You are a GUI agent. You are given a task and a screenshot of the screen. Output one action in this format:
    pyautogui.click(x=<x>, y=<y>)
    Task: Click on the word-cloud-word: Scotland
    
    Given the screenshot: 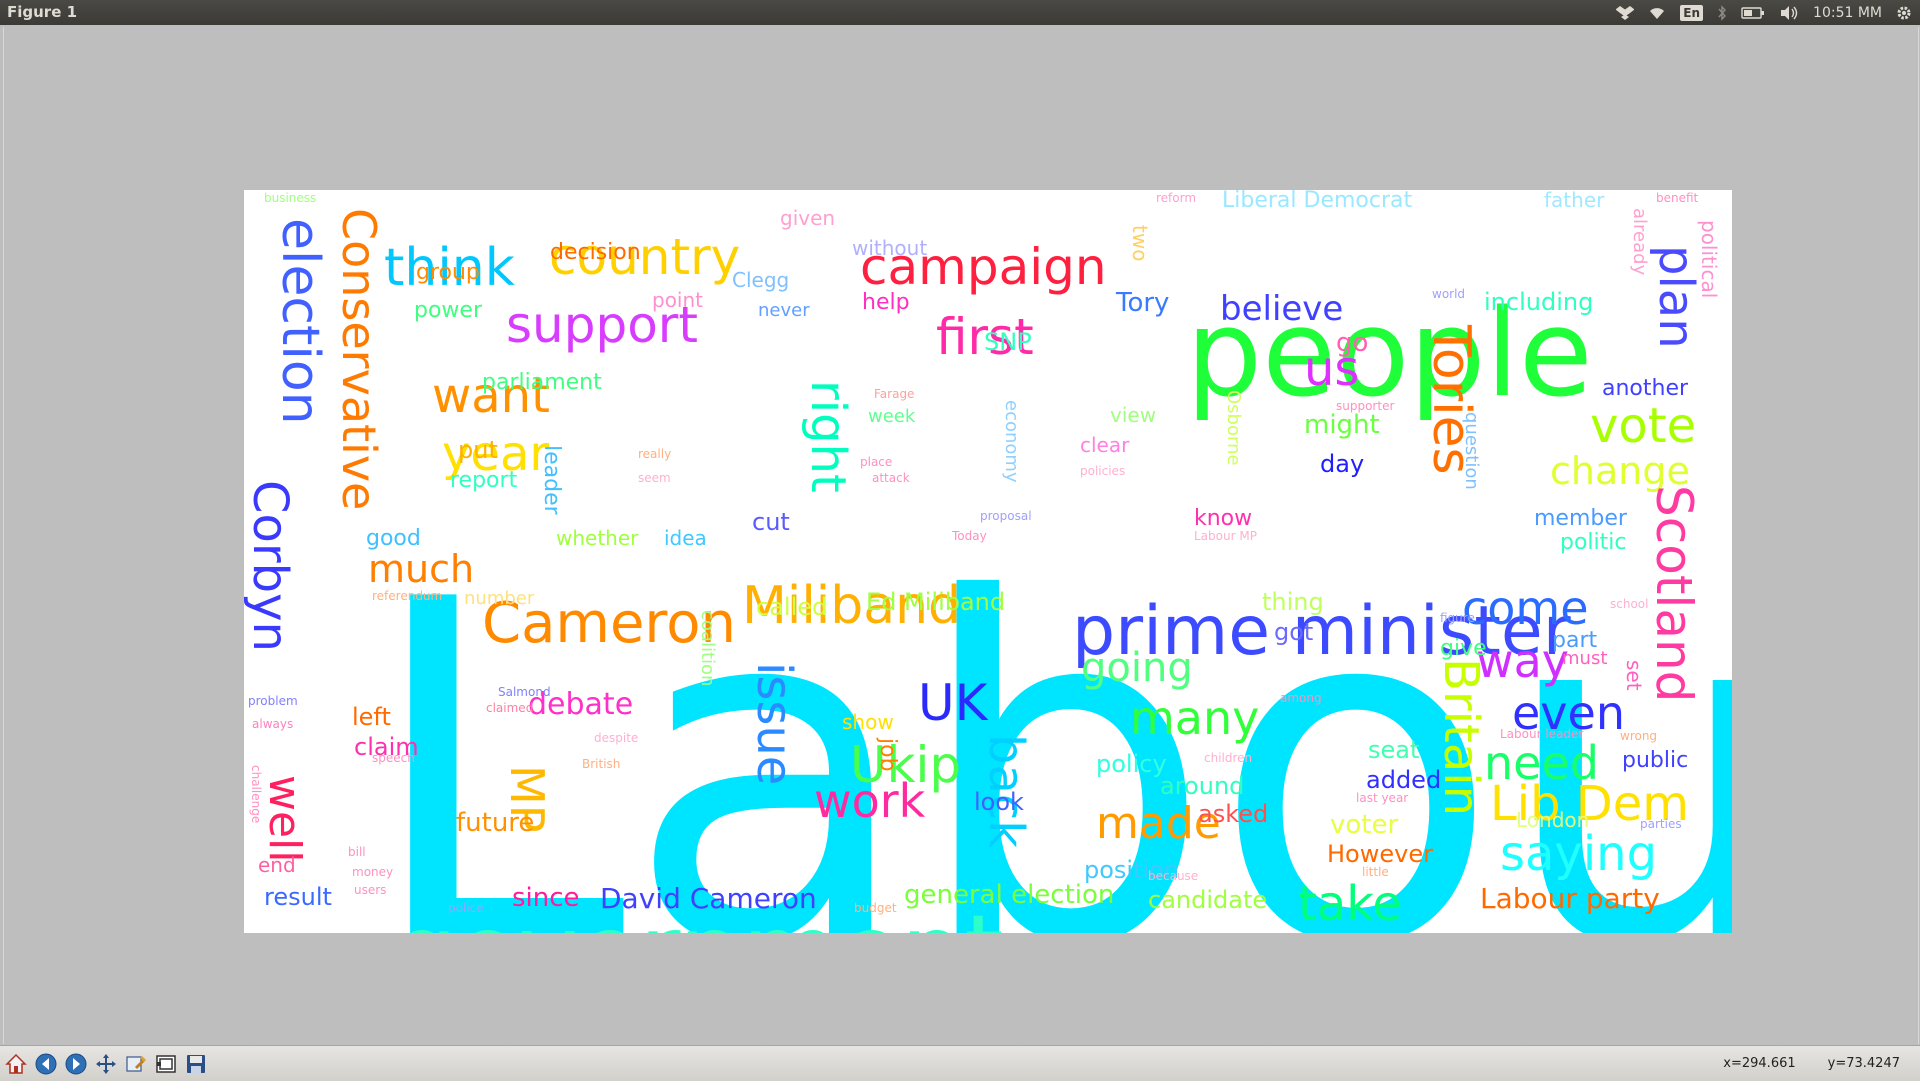 What is the action you would take?
    pyautogui.click(x=1674, y=594)
    